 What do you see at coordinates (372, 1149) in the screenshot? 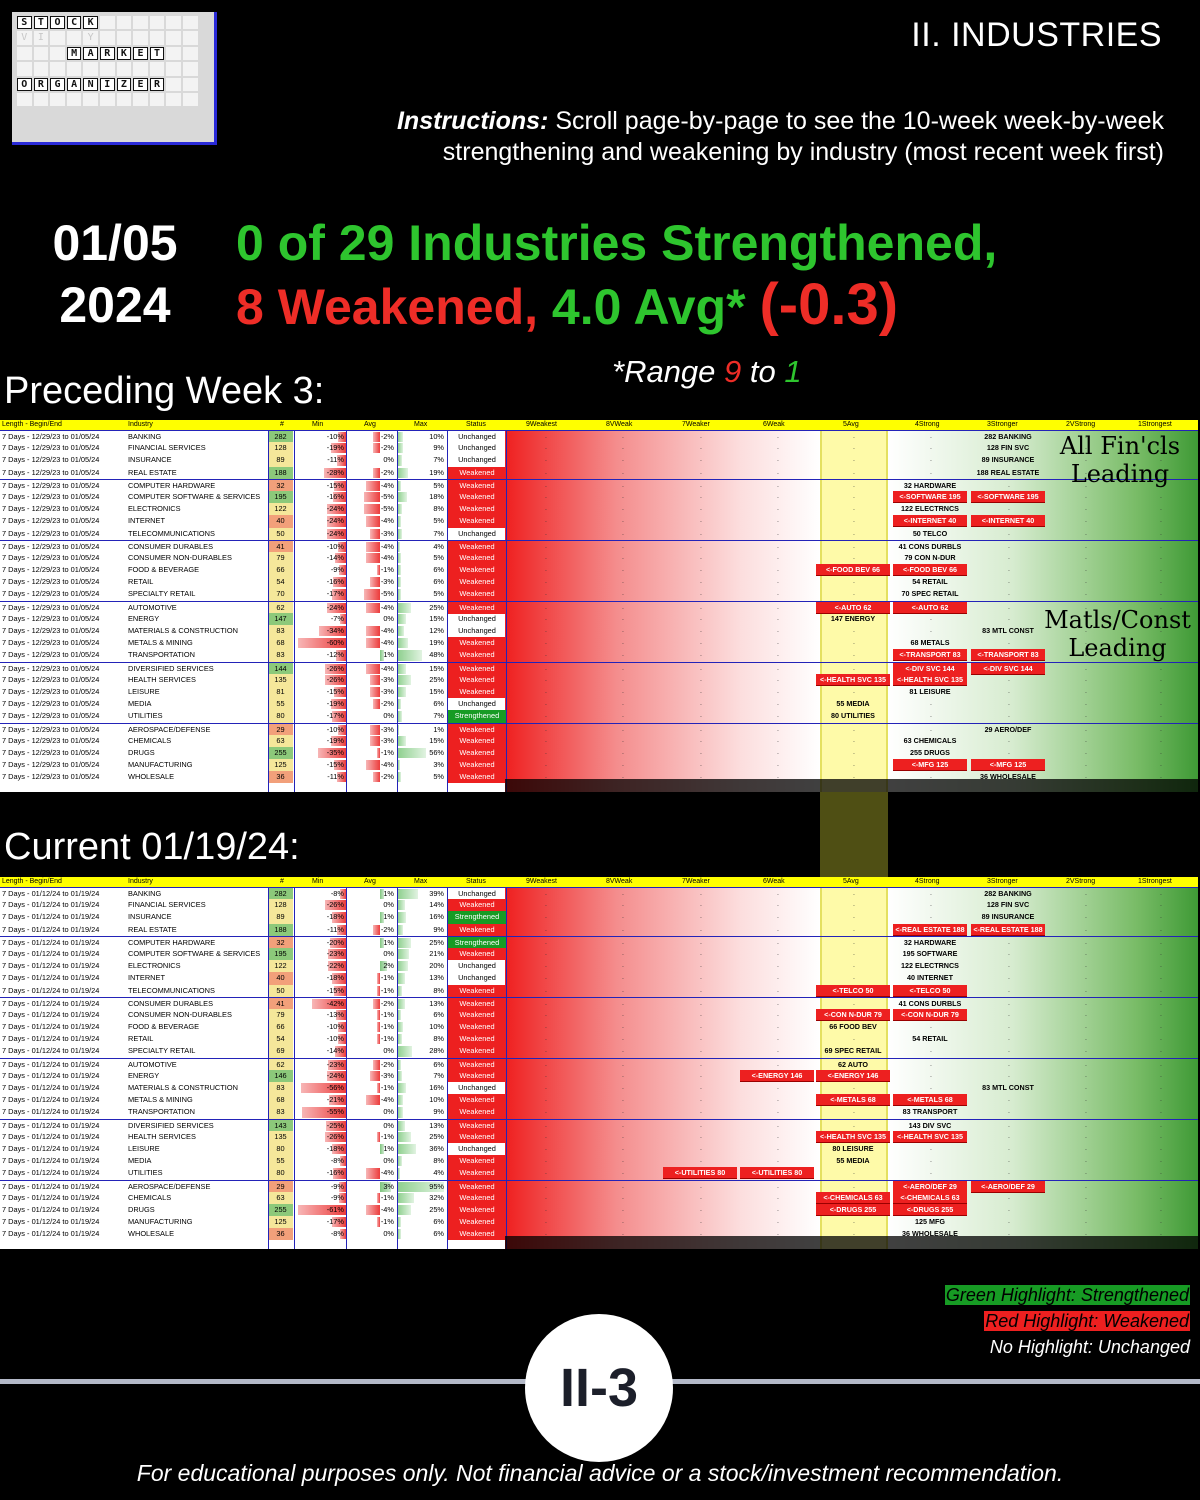
I see `avg-cell: 1%` at bounding box center [372, 1149].